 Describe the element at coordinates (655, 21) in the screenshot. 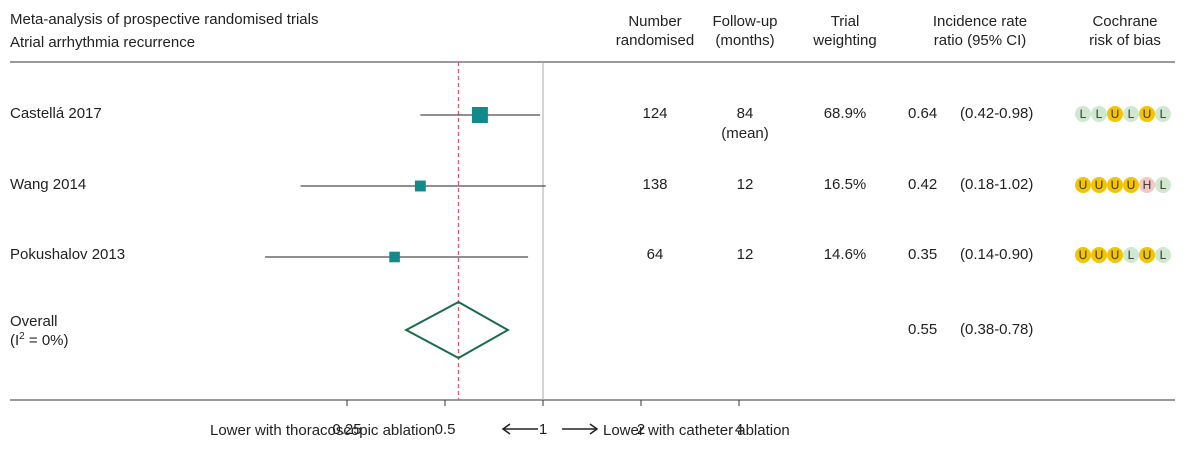

I see `header-number-line1: Number` at that location.